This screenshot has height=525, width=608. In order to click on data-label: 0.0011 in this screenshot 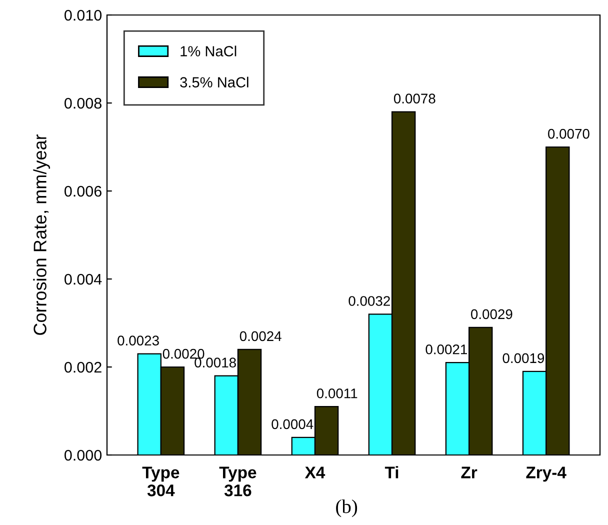, I will do `click(337, 393)`.